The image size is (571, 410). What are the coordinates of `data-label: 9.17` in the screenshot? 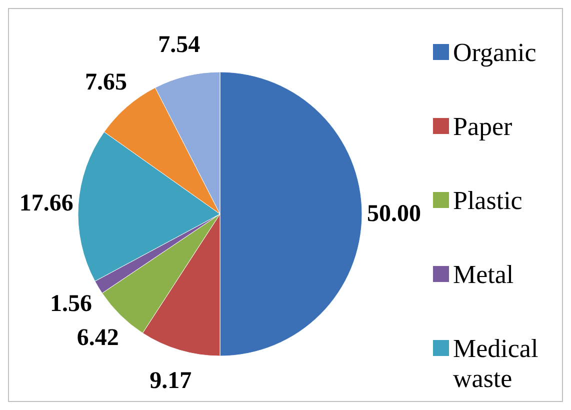 It's located at (171, 381).